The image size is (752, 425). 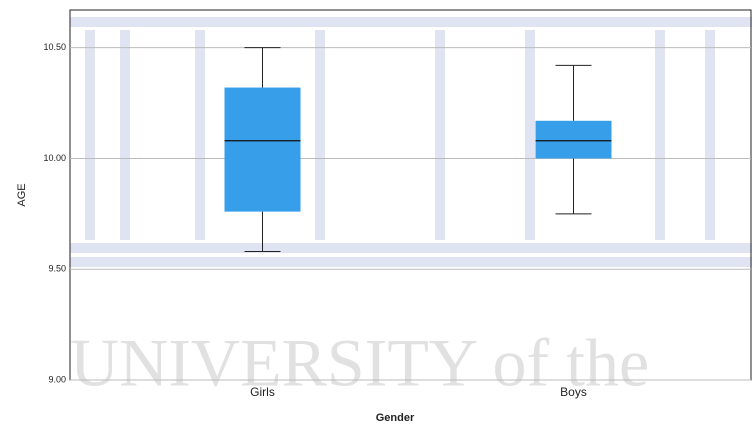 What do you see at coordinates (54, 158) in the screenshot?
I see `y-tick-label: 10.00` at bounding box center [54, 158].